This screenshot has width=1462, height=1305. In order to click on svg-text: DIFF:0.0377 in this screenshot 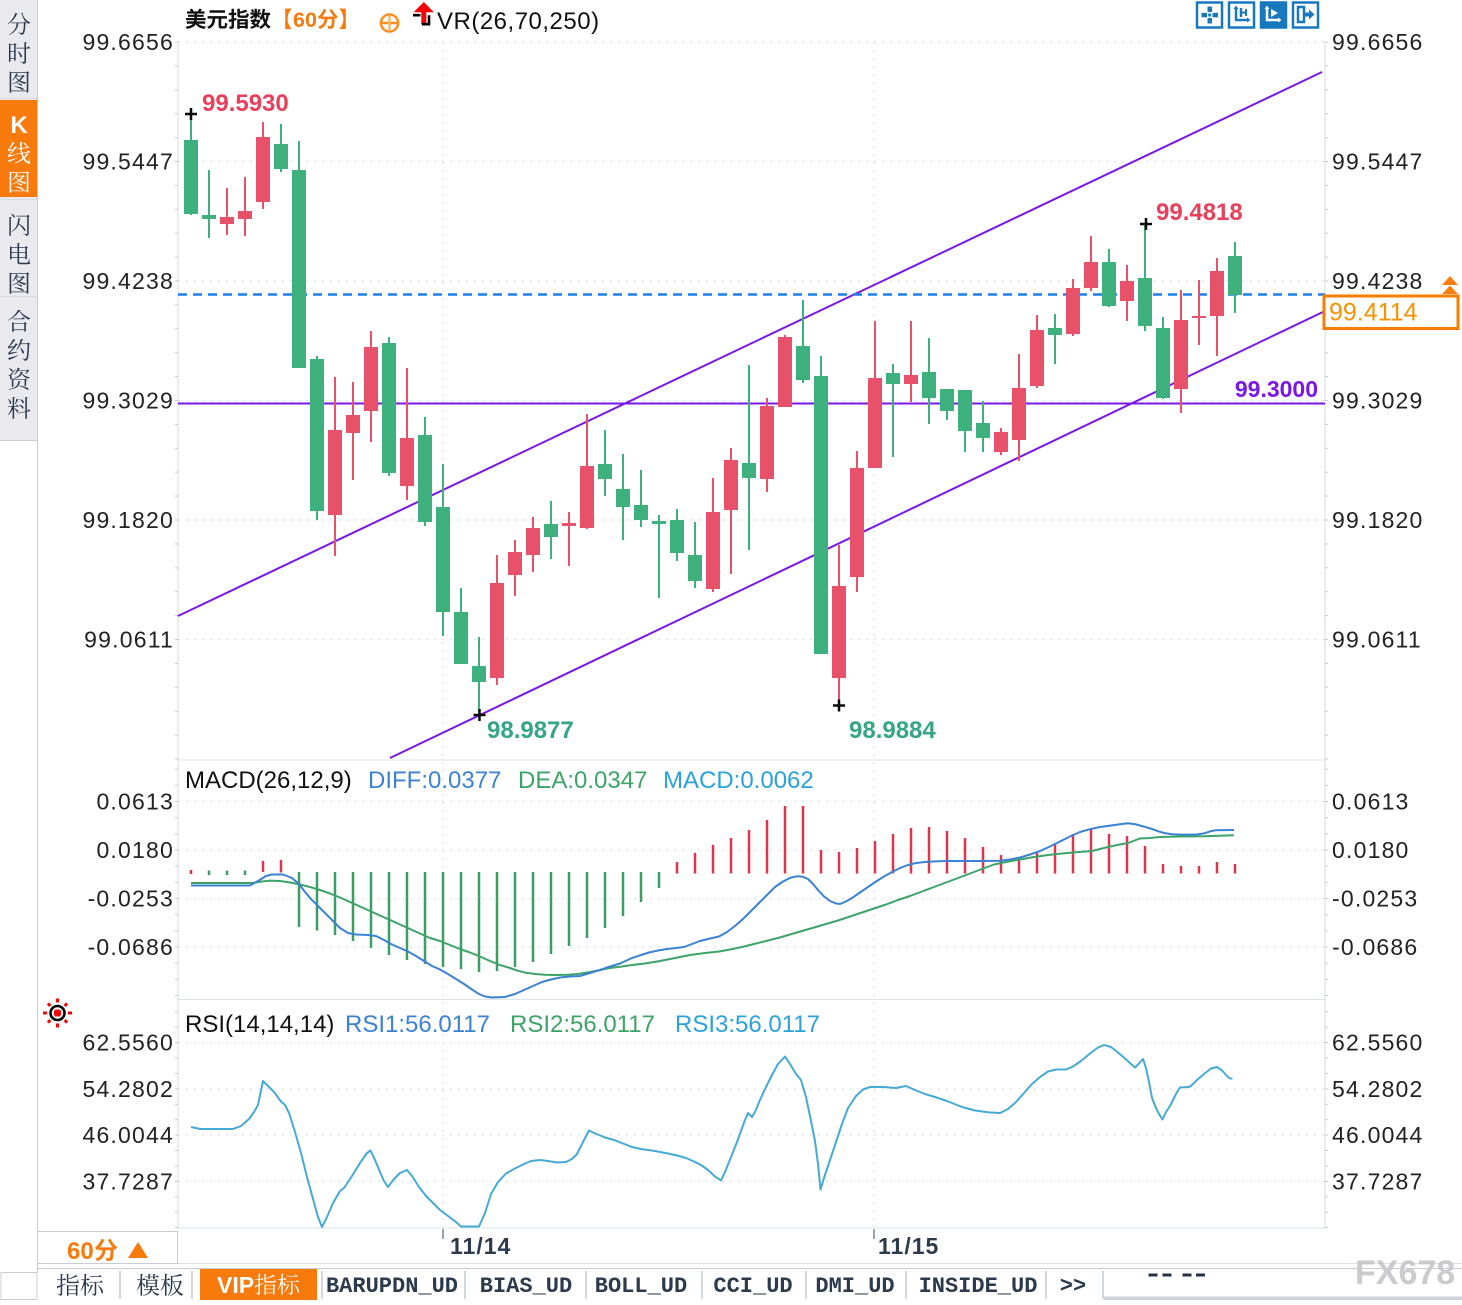, I will do `click(434, 780)`.